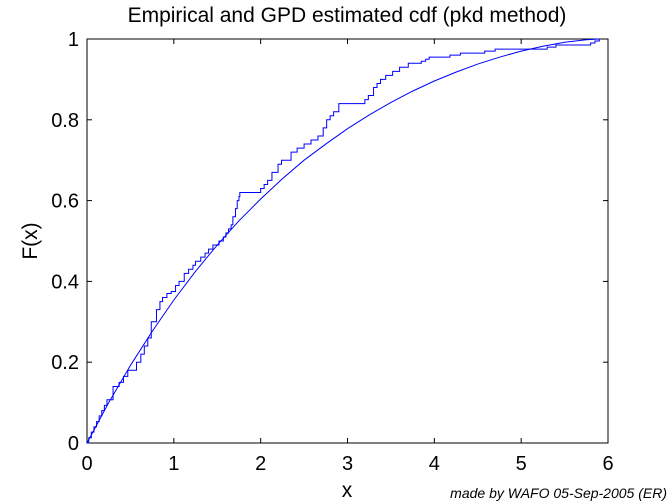 The width and height of the screenshot is (672, 504). I want to click on y-tick-label: 0.4, so click(65, 282).